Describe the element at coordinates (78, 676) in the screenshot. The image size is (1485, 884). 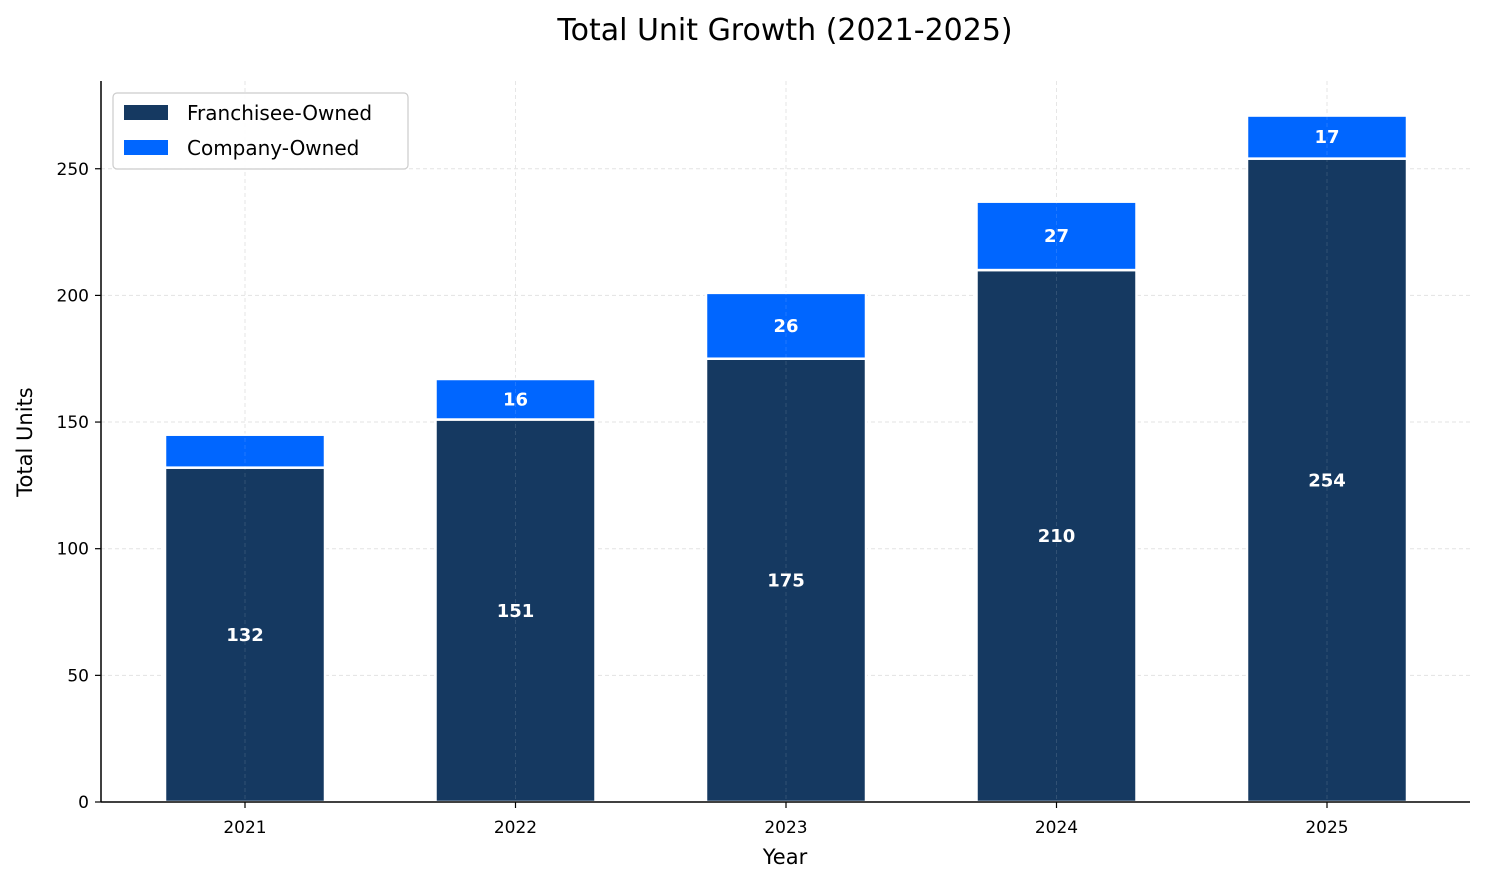
I see `y-tick-label: 50` at that location.